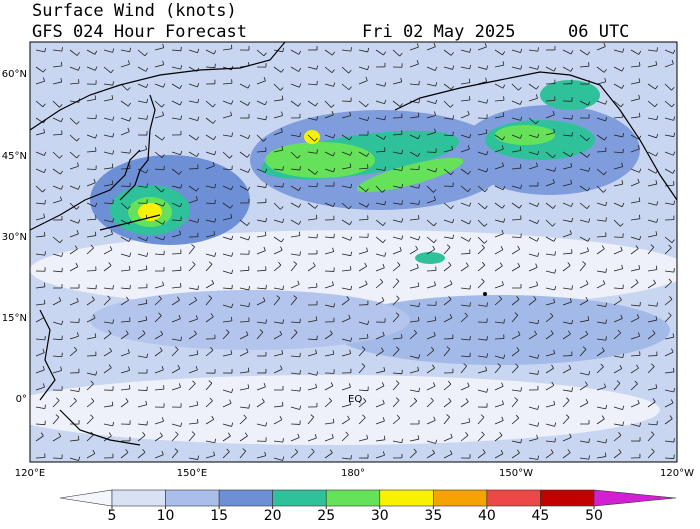 The height and width of the screenshot is (529, 700). I want to click on equator-label: EQ, so click(355, 399).